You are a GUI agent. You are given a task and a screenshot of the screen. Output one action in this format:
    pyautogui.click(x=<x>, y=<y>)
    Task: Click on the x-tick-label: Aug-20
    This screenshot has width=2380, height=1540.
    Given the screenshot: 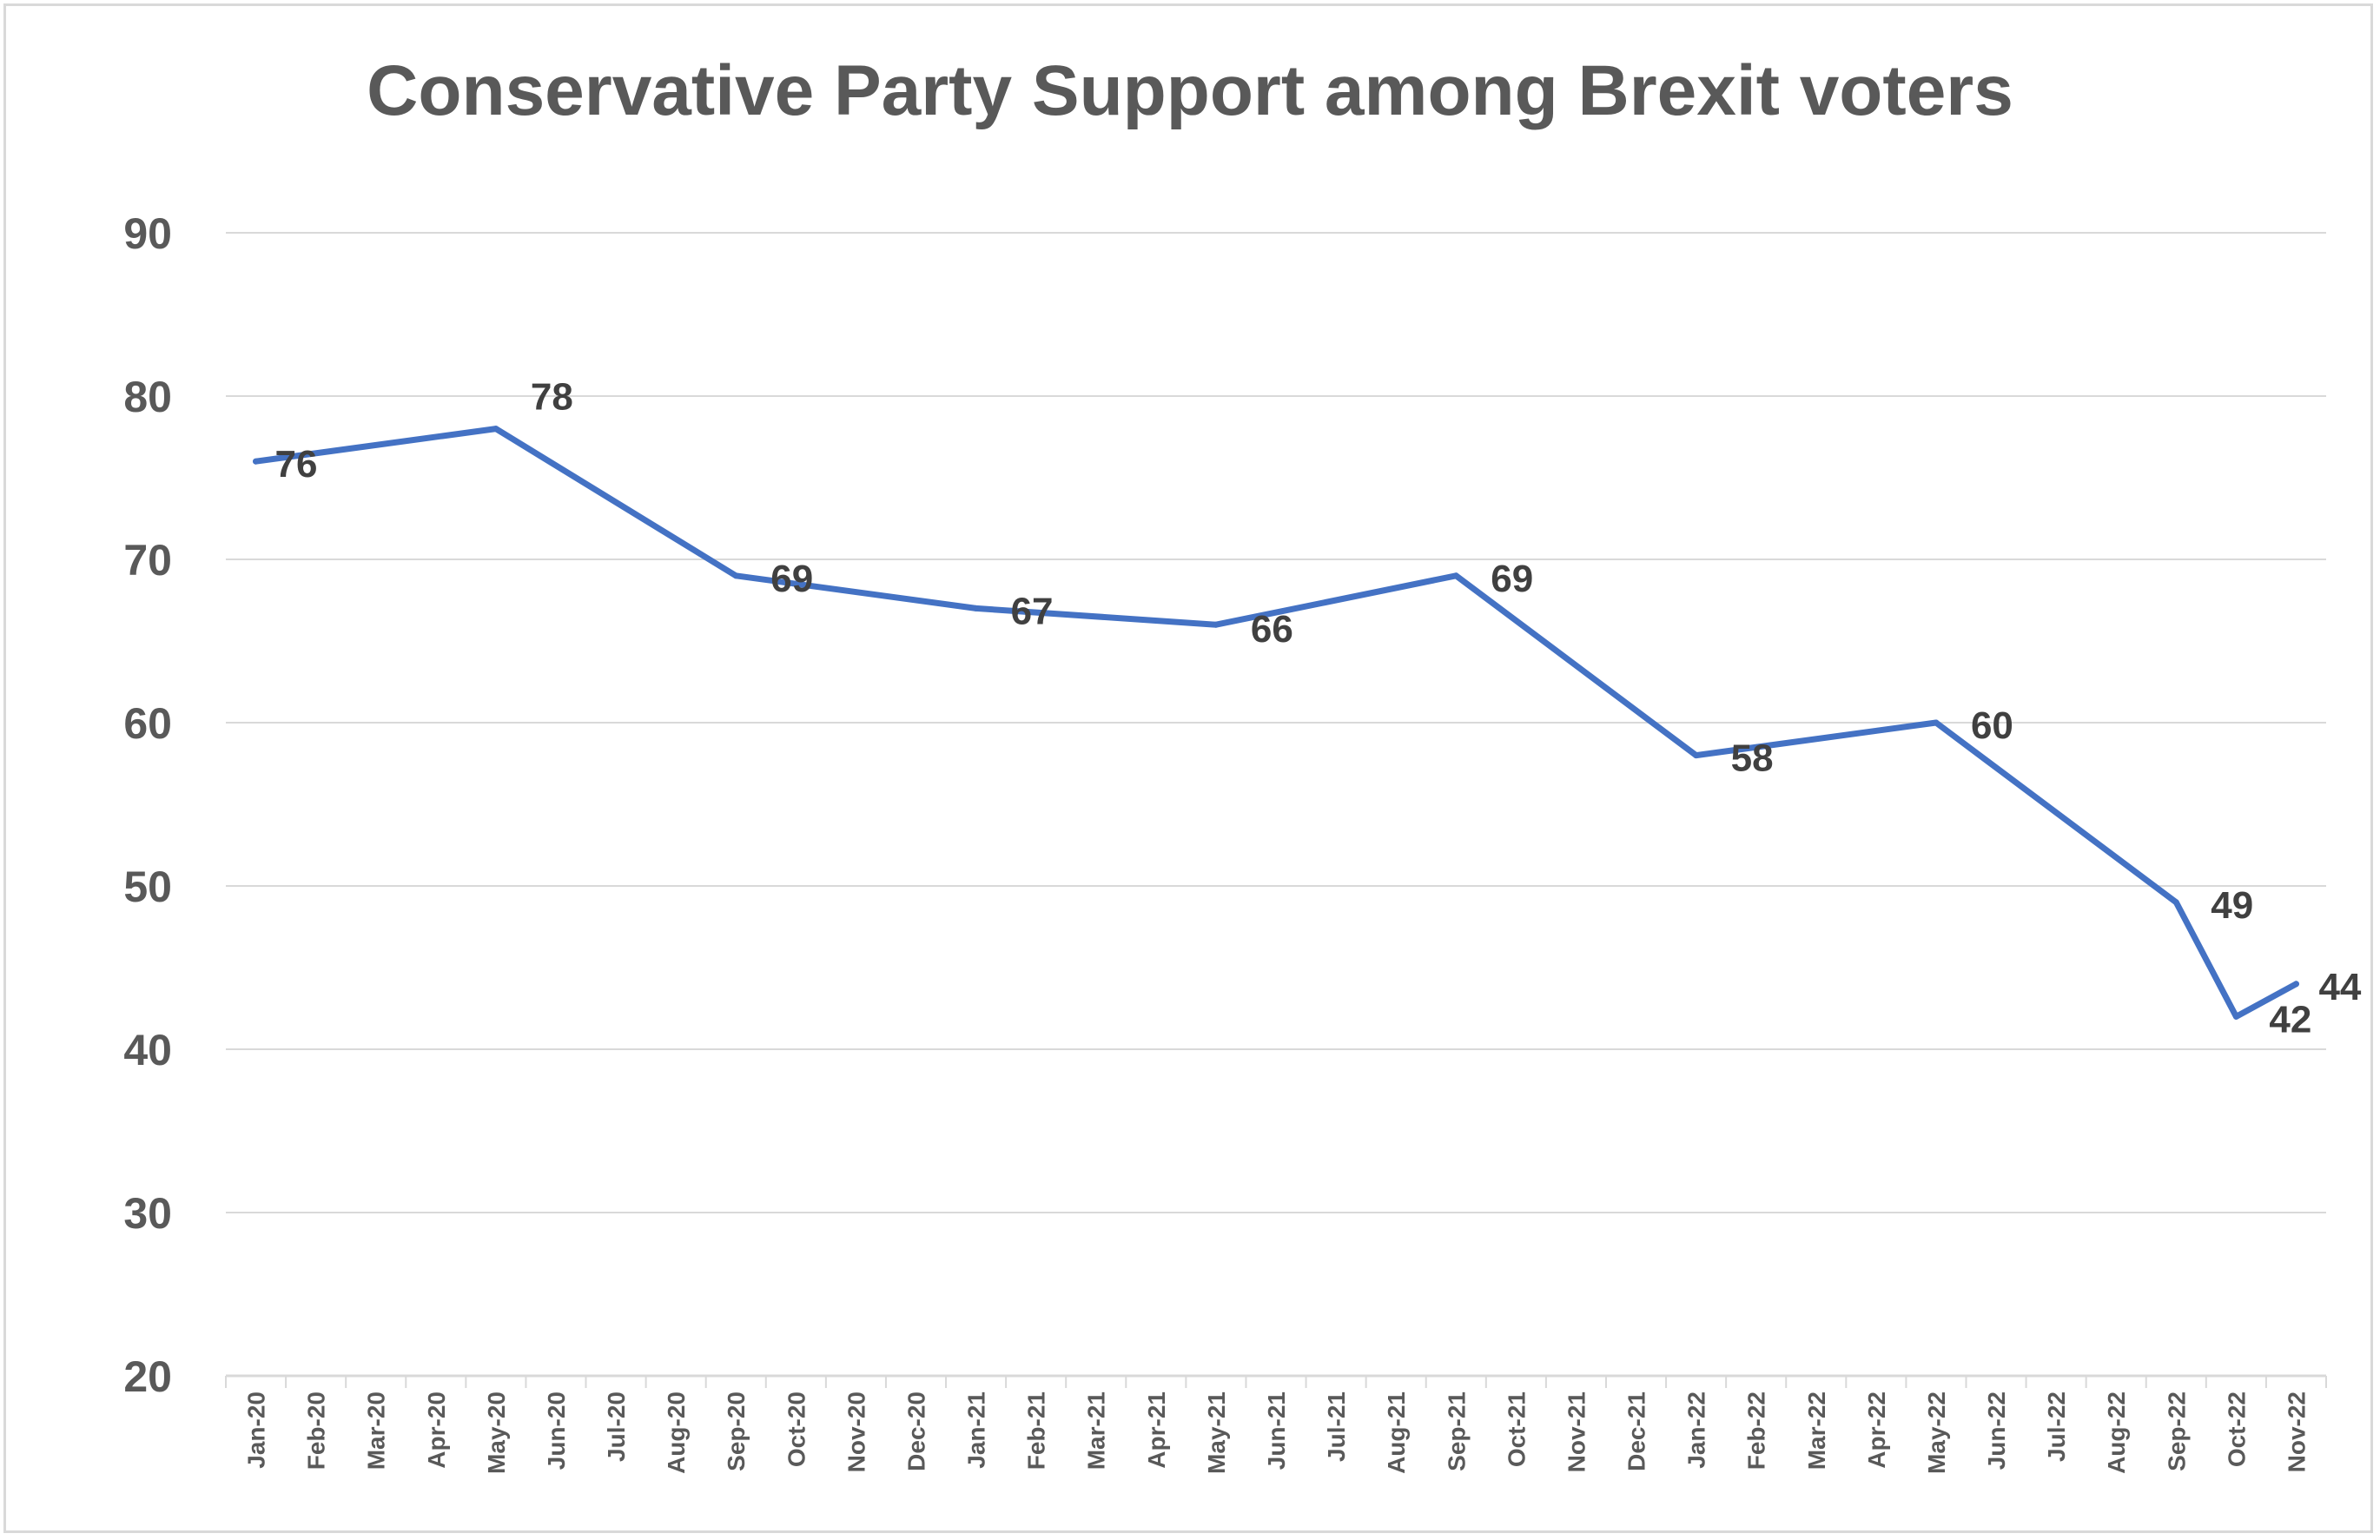 What is the action you would take?
    pyautogui.click(x=676, y=1432)
    